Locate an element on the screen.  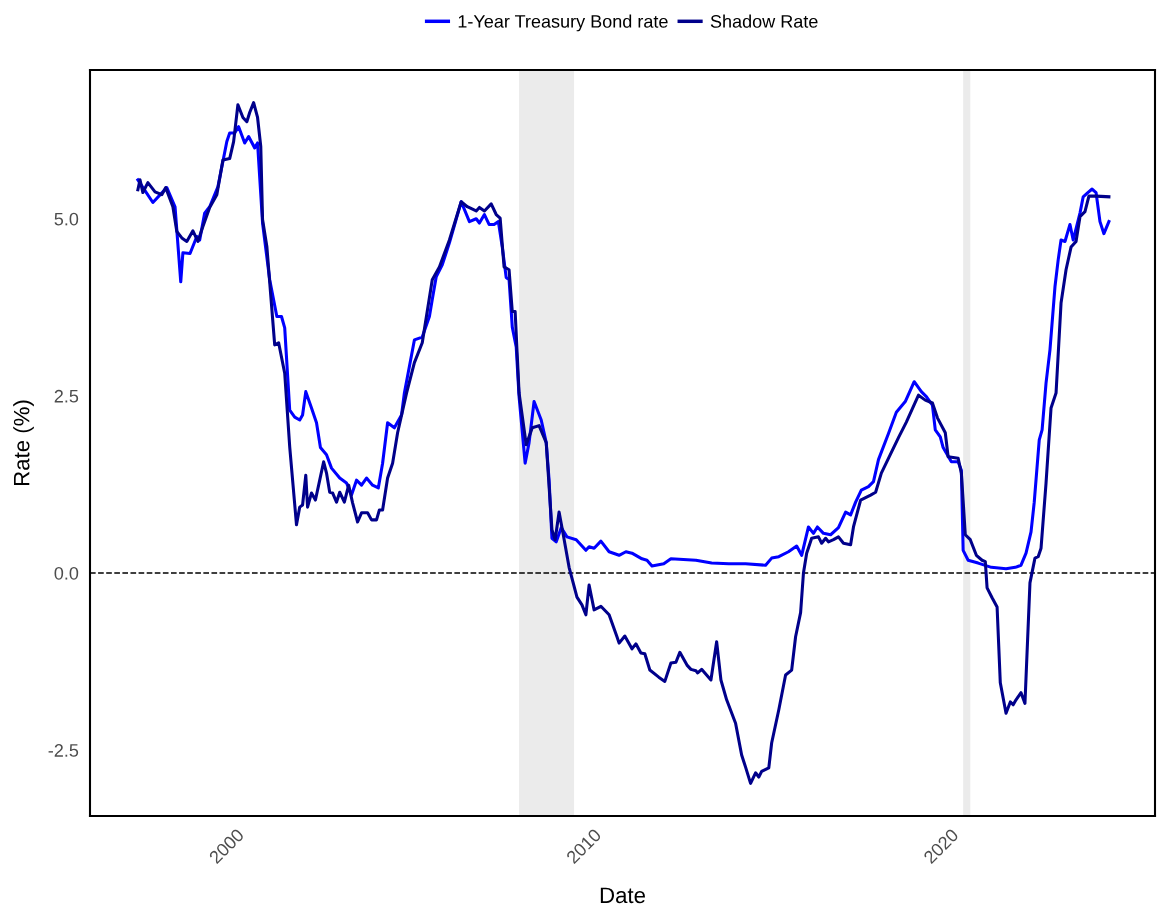
y-tick-label: 2.5 is located at coordinates (66, 396).